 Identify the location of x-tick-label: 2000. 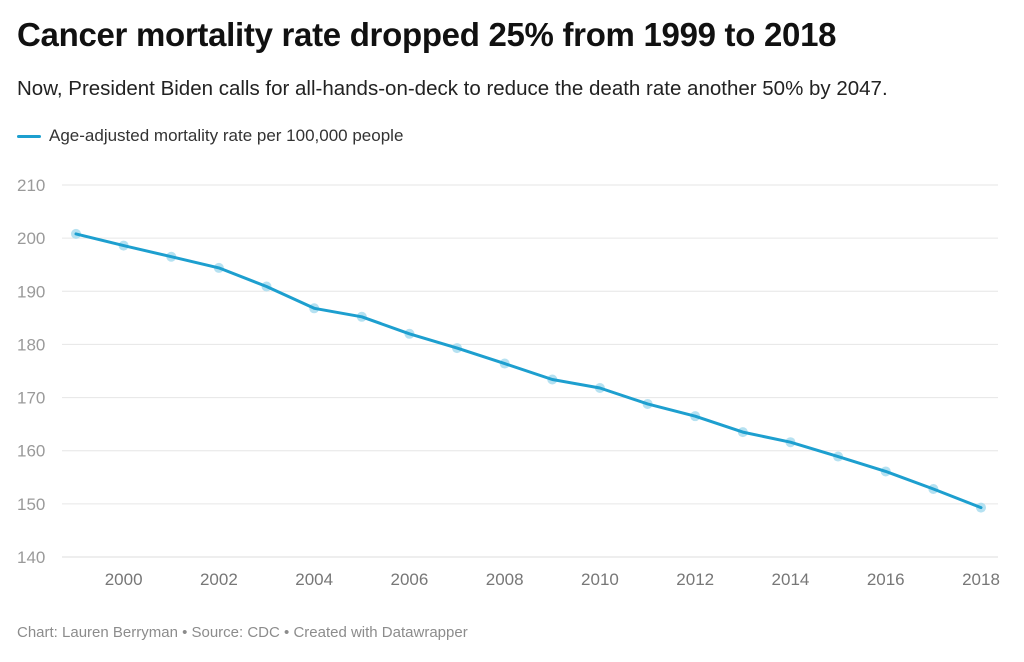
(124, 579).